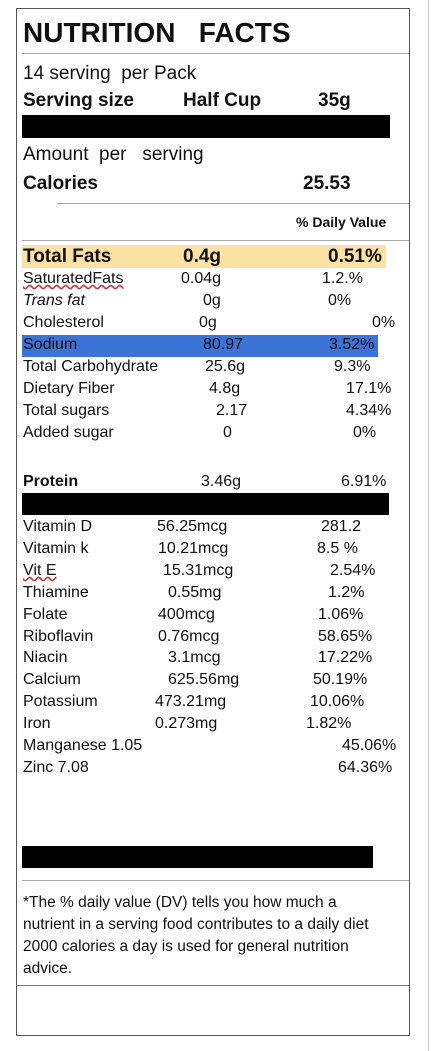 The height and width of the screenshot is (1051, 431). Describe the element at coordinates (337, 548) in the screenshot. I see `vitamin-dv: 8.5 %` at that location.